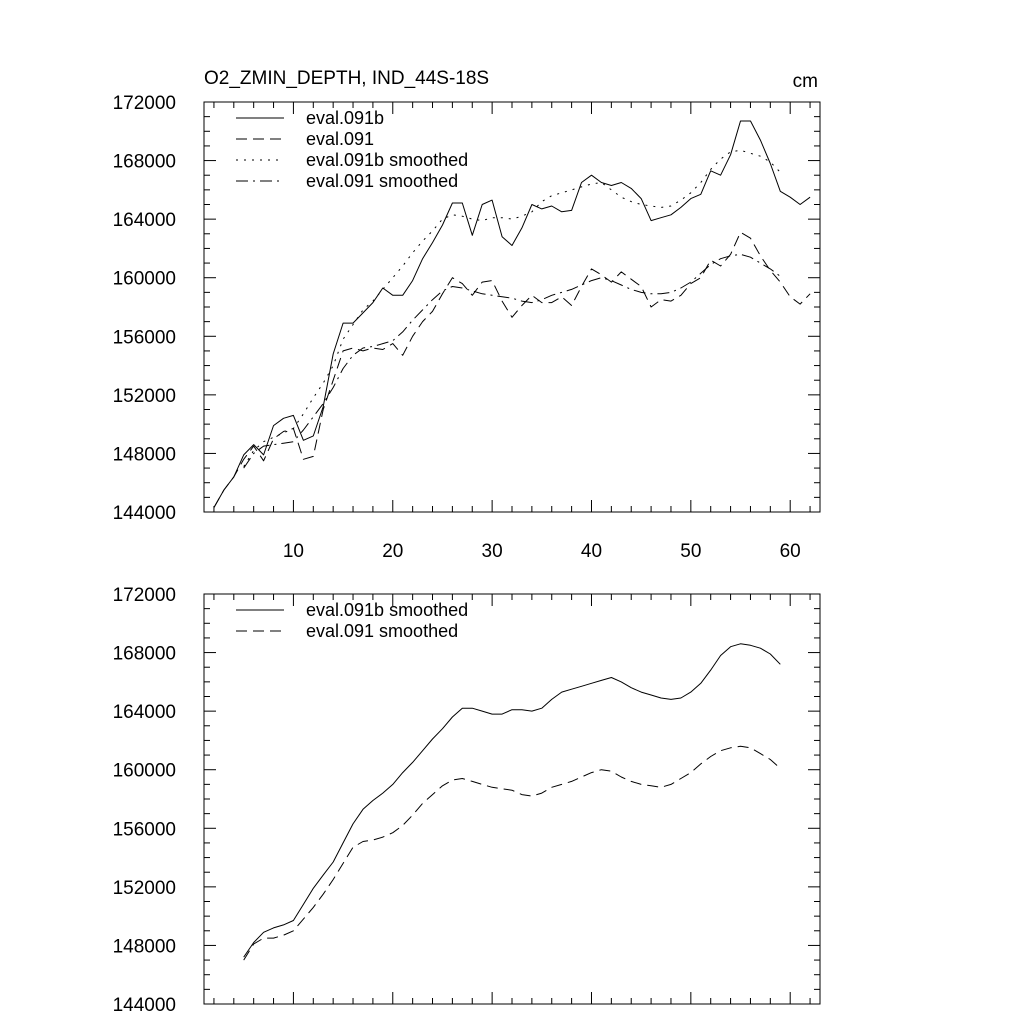 The image size is (1024, 1029). Describe the element at coordinates (591, 551) in the screenshot. I see `x-tick-label: 40` at that location.